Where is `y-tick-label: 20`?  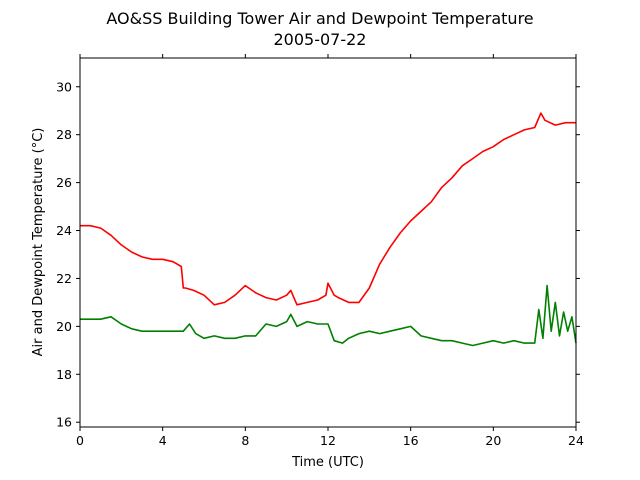 y-tick-label: 20 is located at coordinates (64, 326).